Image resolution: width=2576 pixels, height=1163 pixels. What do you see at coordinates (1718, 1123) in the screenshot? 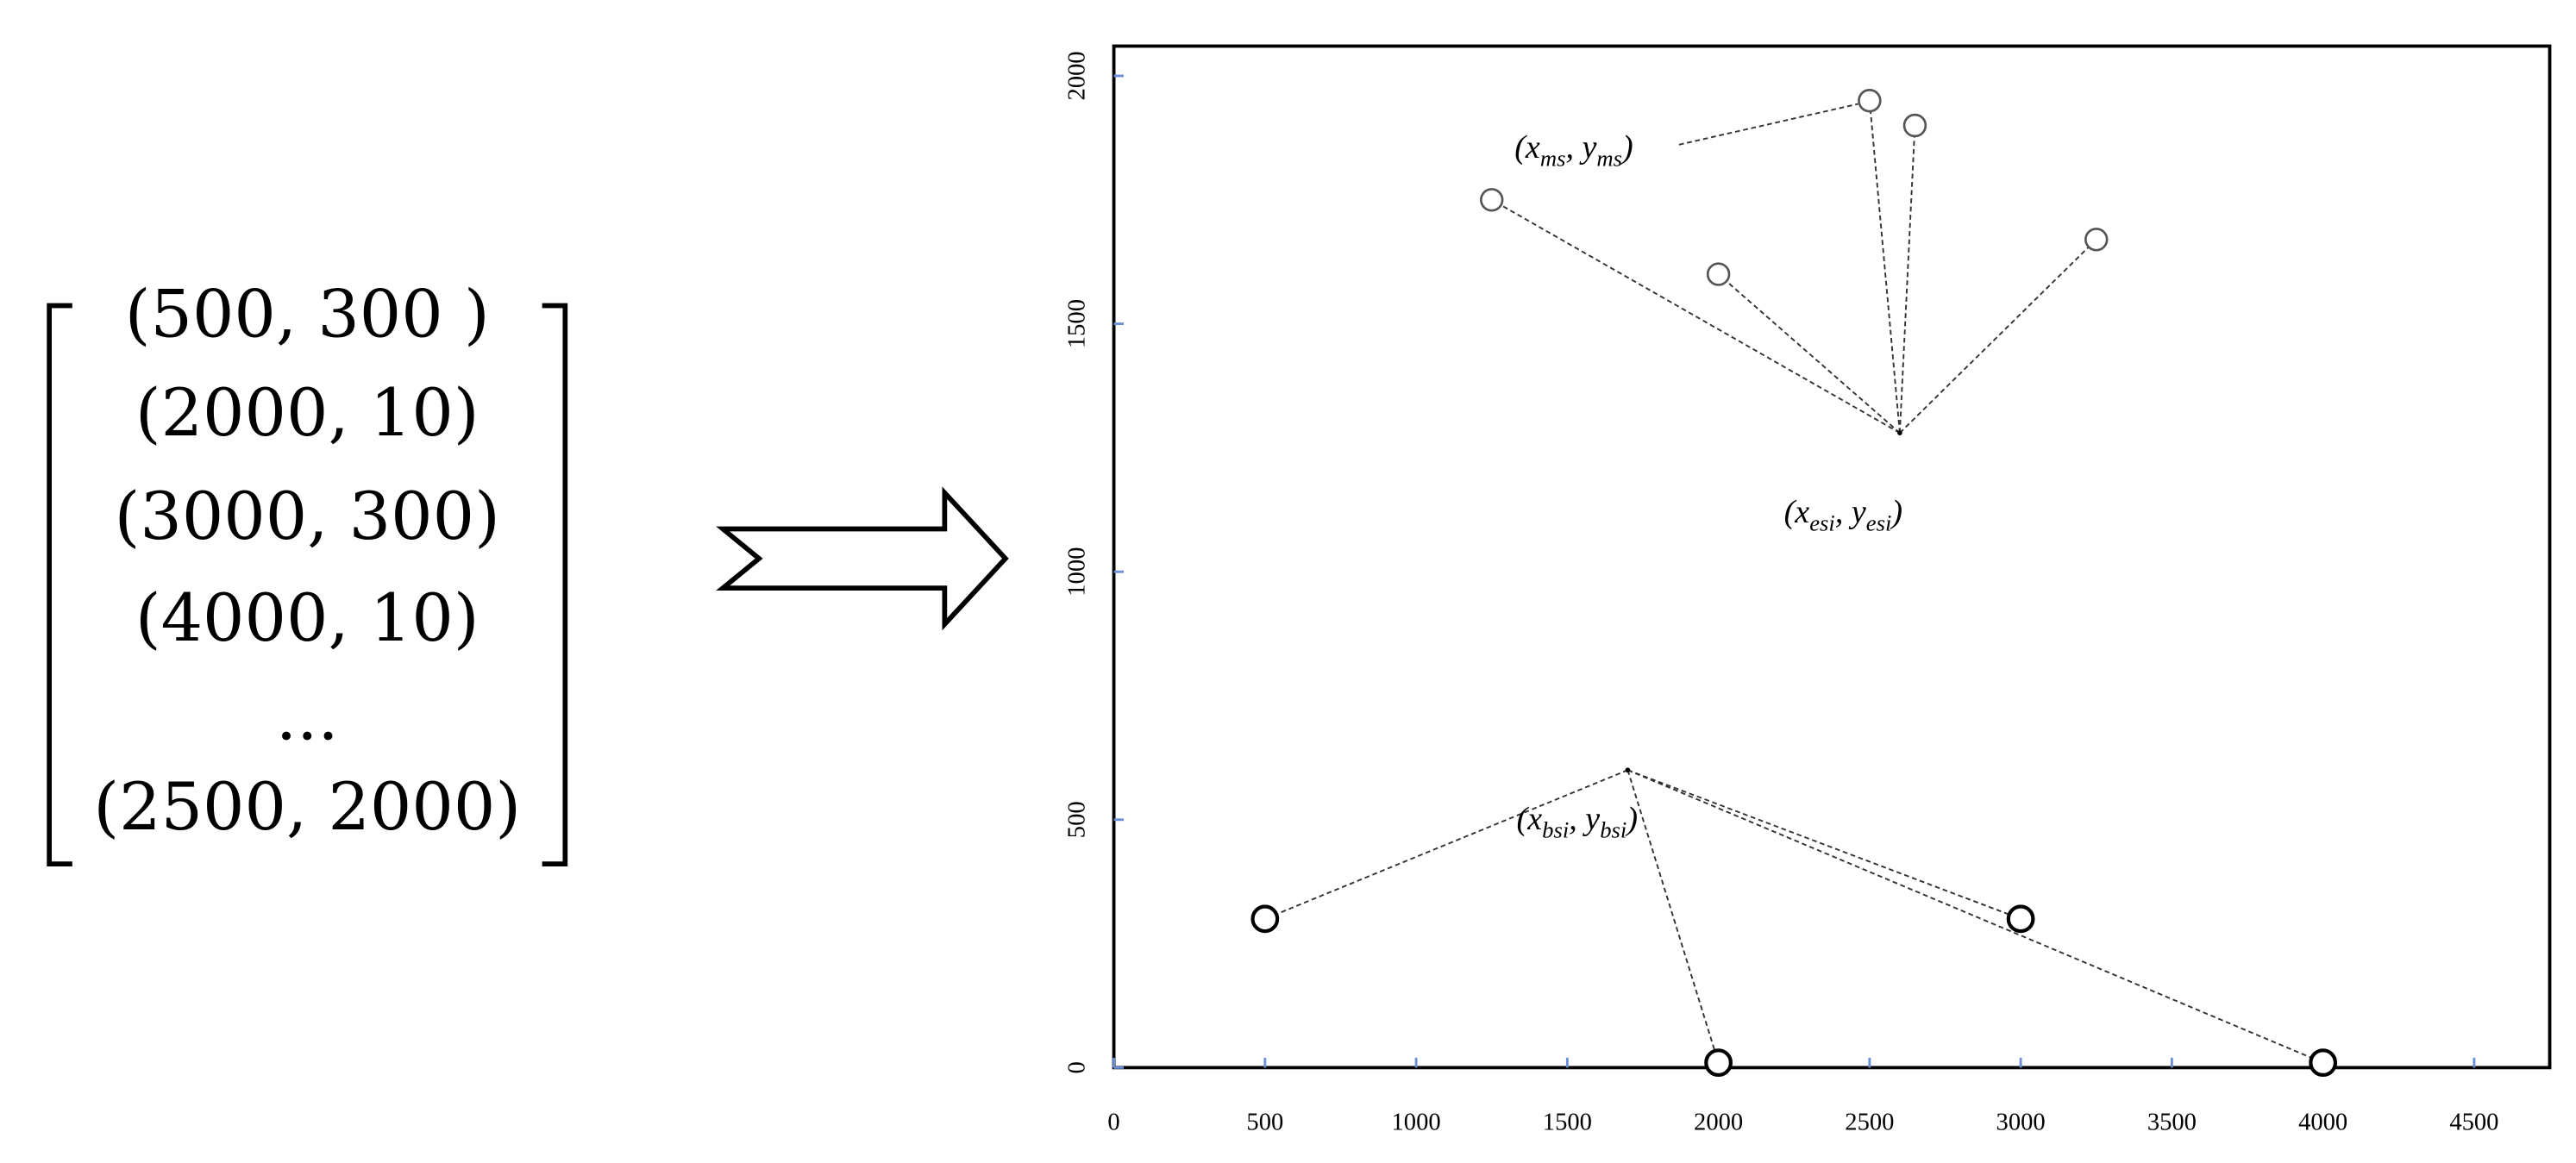
I see `x-tick-label: 2000` at bounding box center [1718, 1123].